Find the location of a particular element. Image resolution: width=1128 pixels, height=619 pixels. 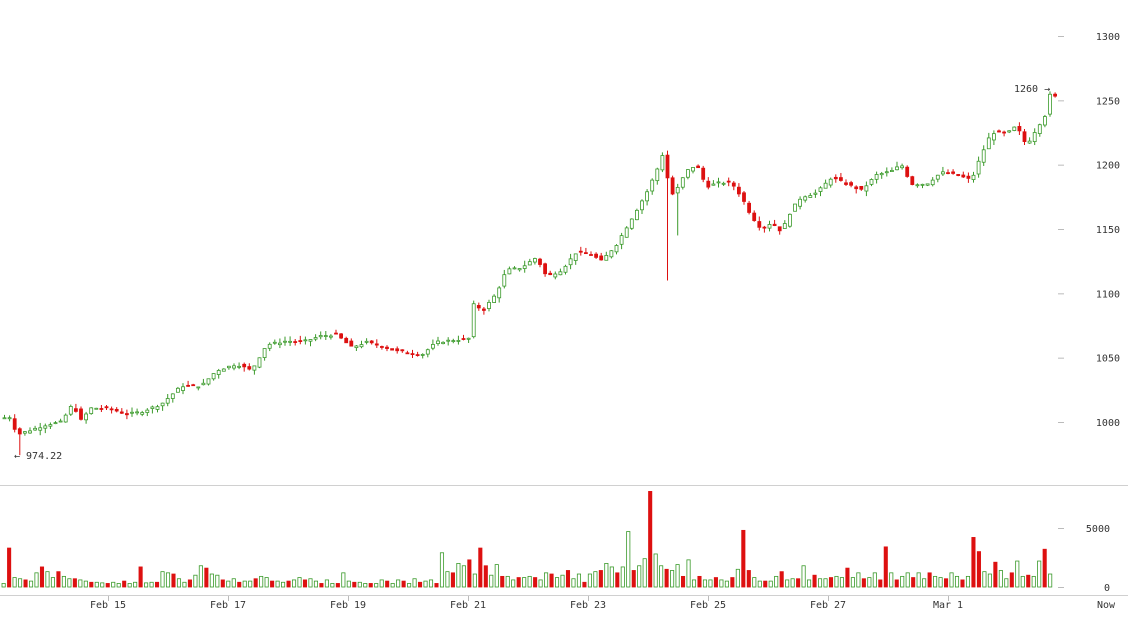

low-price-annotation: ← 974.22 is located at coordinates (38, 456).